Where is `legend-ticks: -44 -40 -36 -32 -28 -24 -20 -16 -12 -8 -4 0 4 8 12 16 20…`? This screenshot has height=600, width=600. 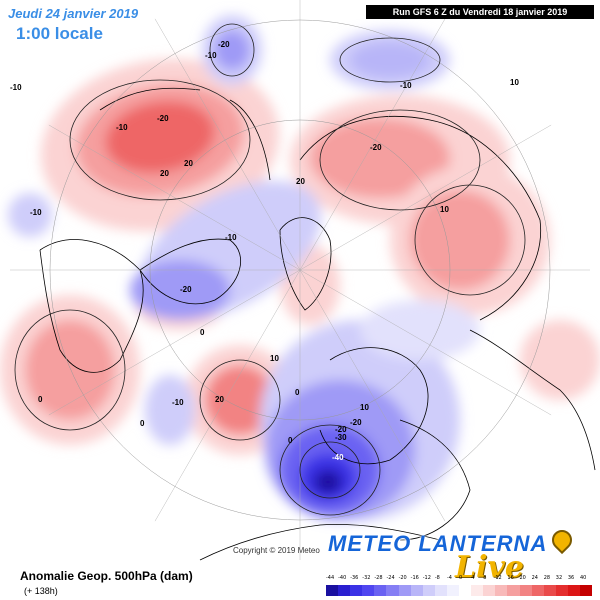 legend-ticks: -44 -40 -36 -32 -28 -24 -20 -16 -12 -8 -4 0 4 8 12 16 20… is located at coordinates (459, 580).